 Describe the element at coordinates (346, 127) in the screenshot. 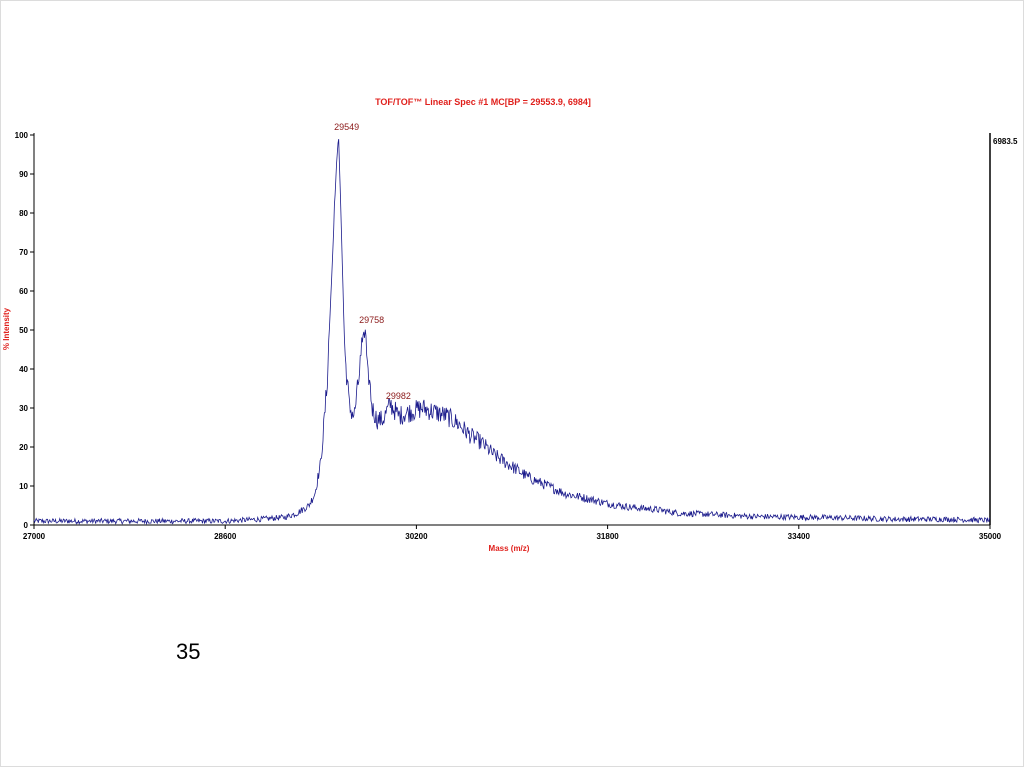

I see `peak-label: 29549` at that location.